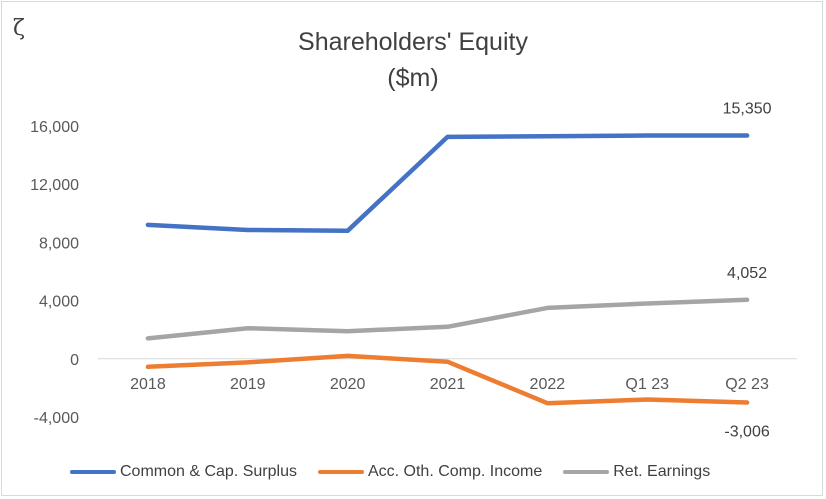 The width and height of the screenshot is (826, 499). Describe the element at coordinates (413, 78) in the screenshot. I see `chart-subtitle: ($m)` at that location.